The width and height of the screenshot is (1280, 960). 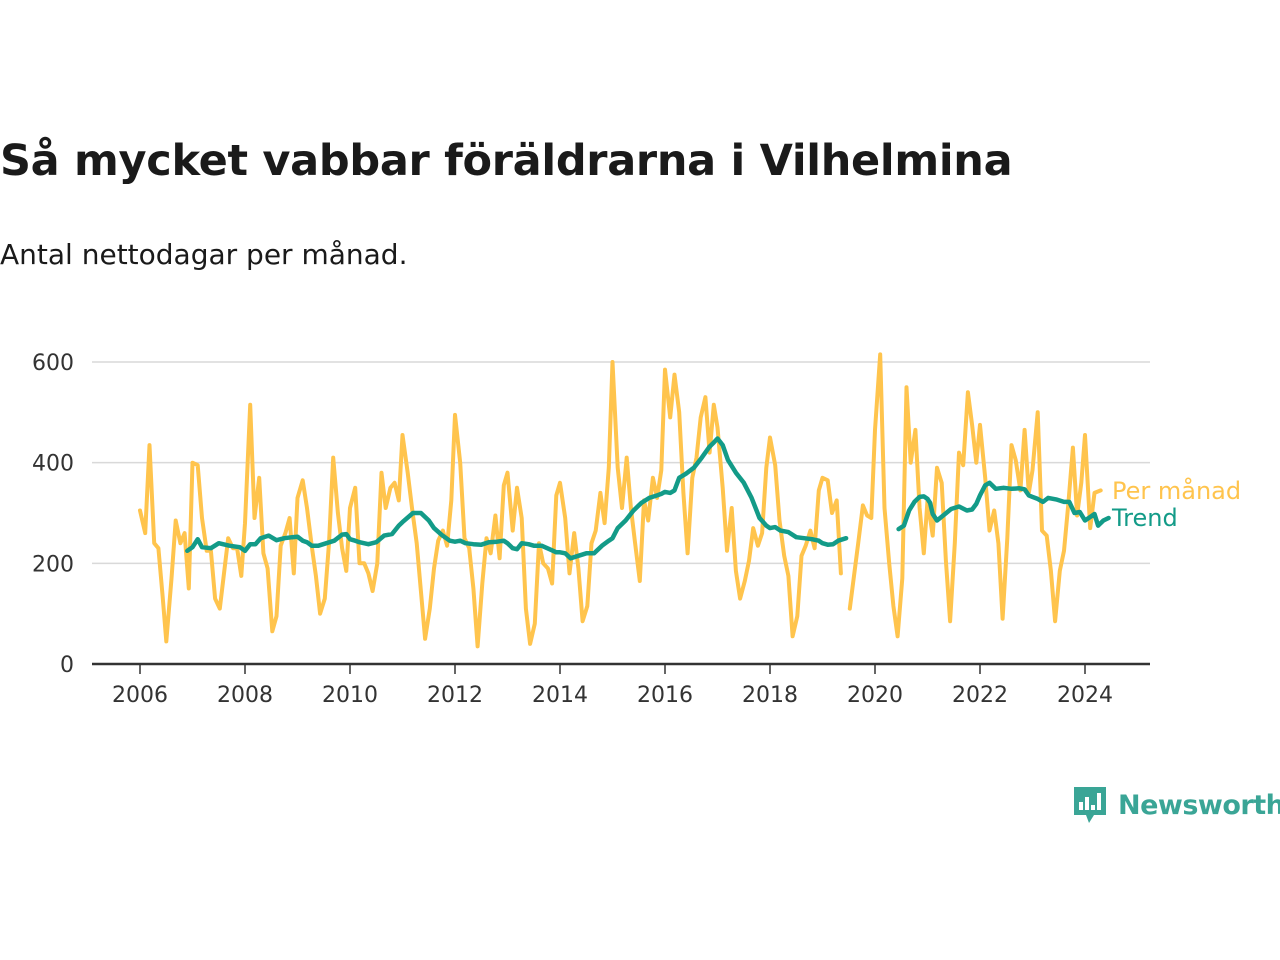 What do you see at coordinates (53, 514) in the screenshot?
I see `y-axis-ticks: 0 200 400 600` at bounding box center [53, 514].